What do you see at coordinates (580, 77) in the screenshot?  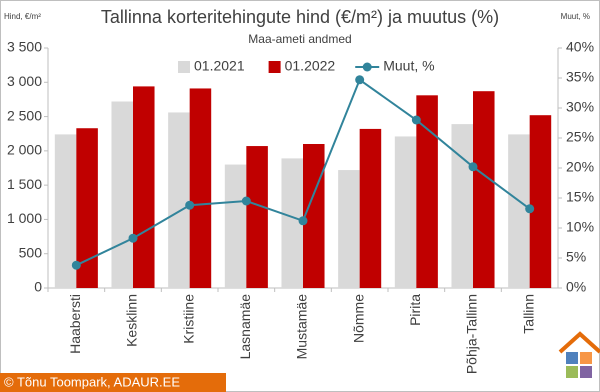 I see `y2-tick-label: 35%` at bounding box center [580, 77].